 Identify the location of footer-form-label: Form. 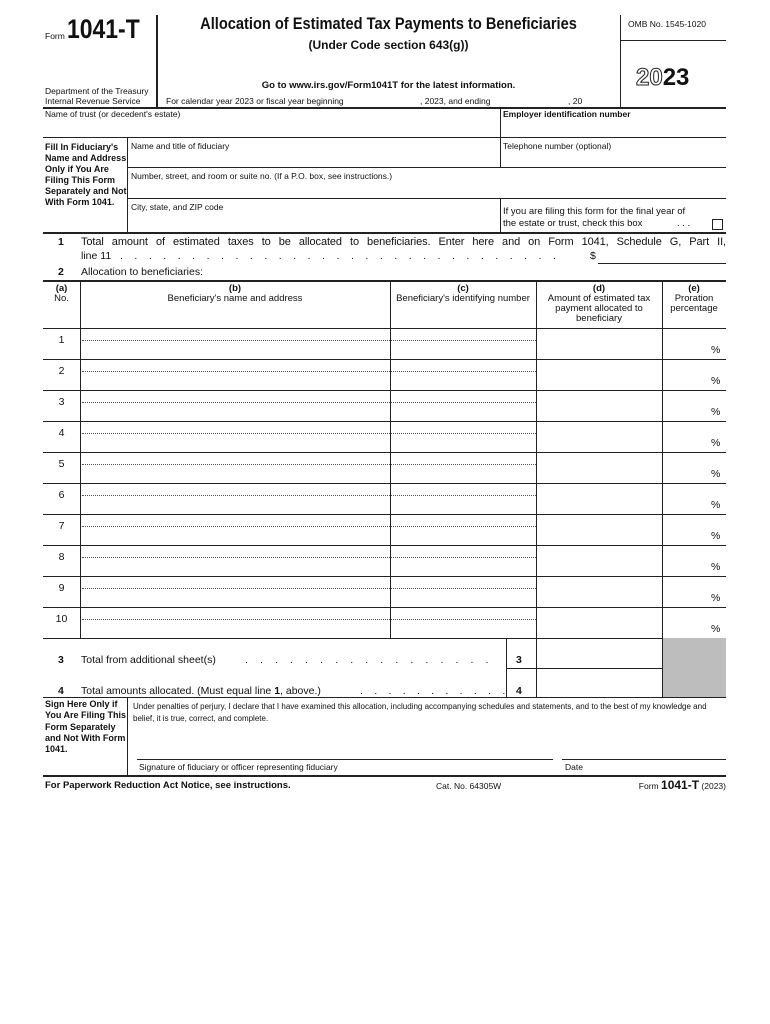
(648, 786).